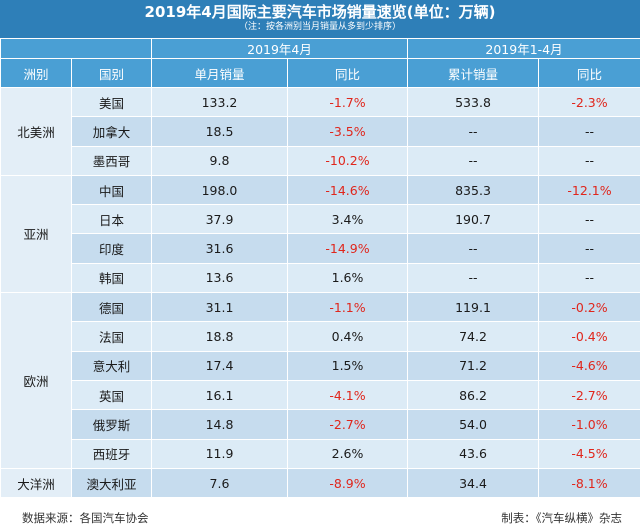 The height and width of the screenshot is (530, 640). I want to click on yoy-month-cell: -14.6%, so click(347, 190).